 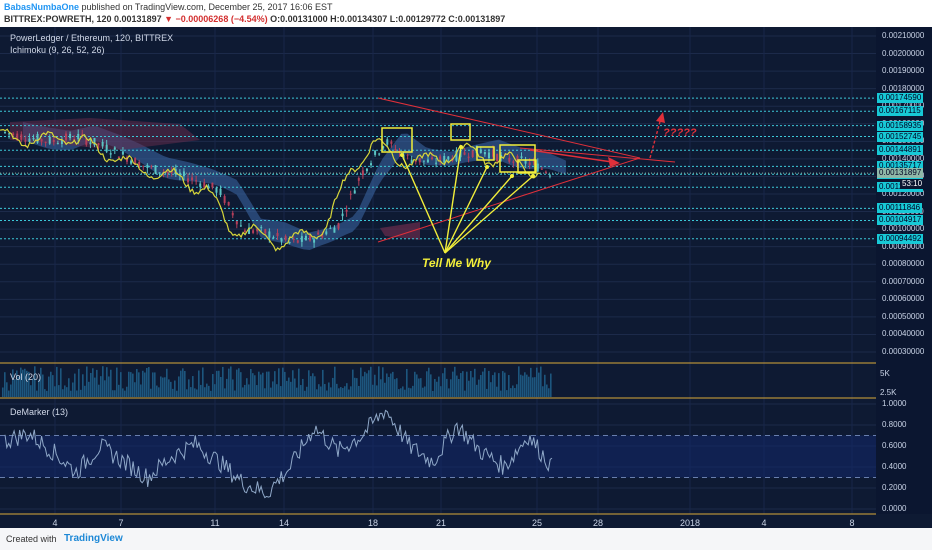 I want to click on level-badge: 0.00152745, so click(x=900, y=136).